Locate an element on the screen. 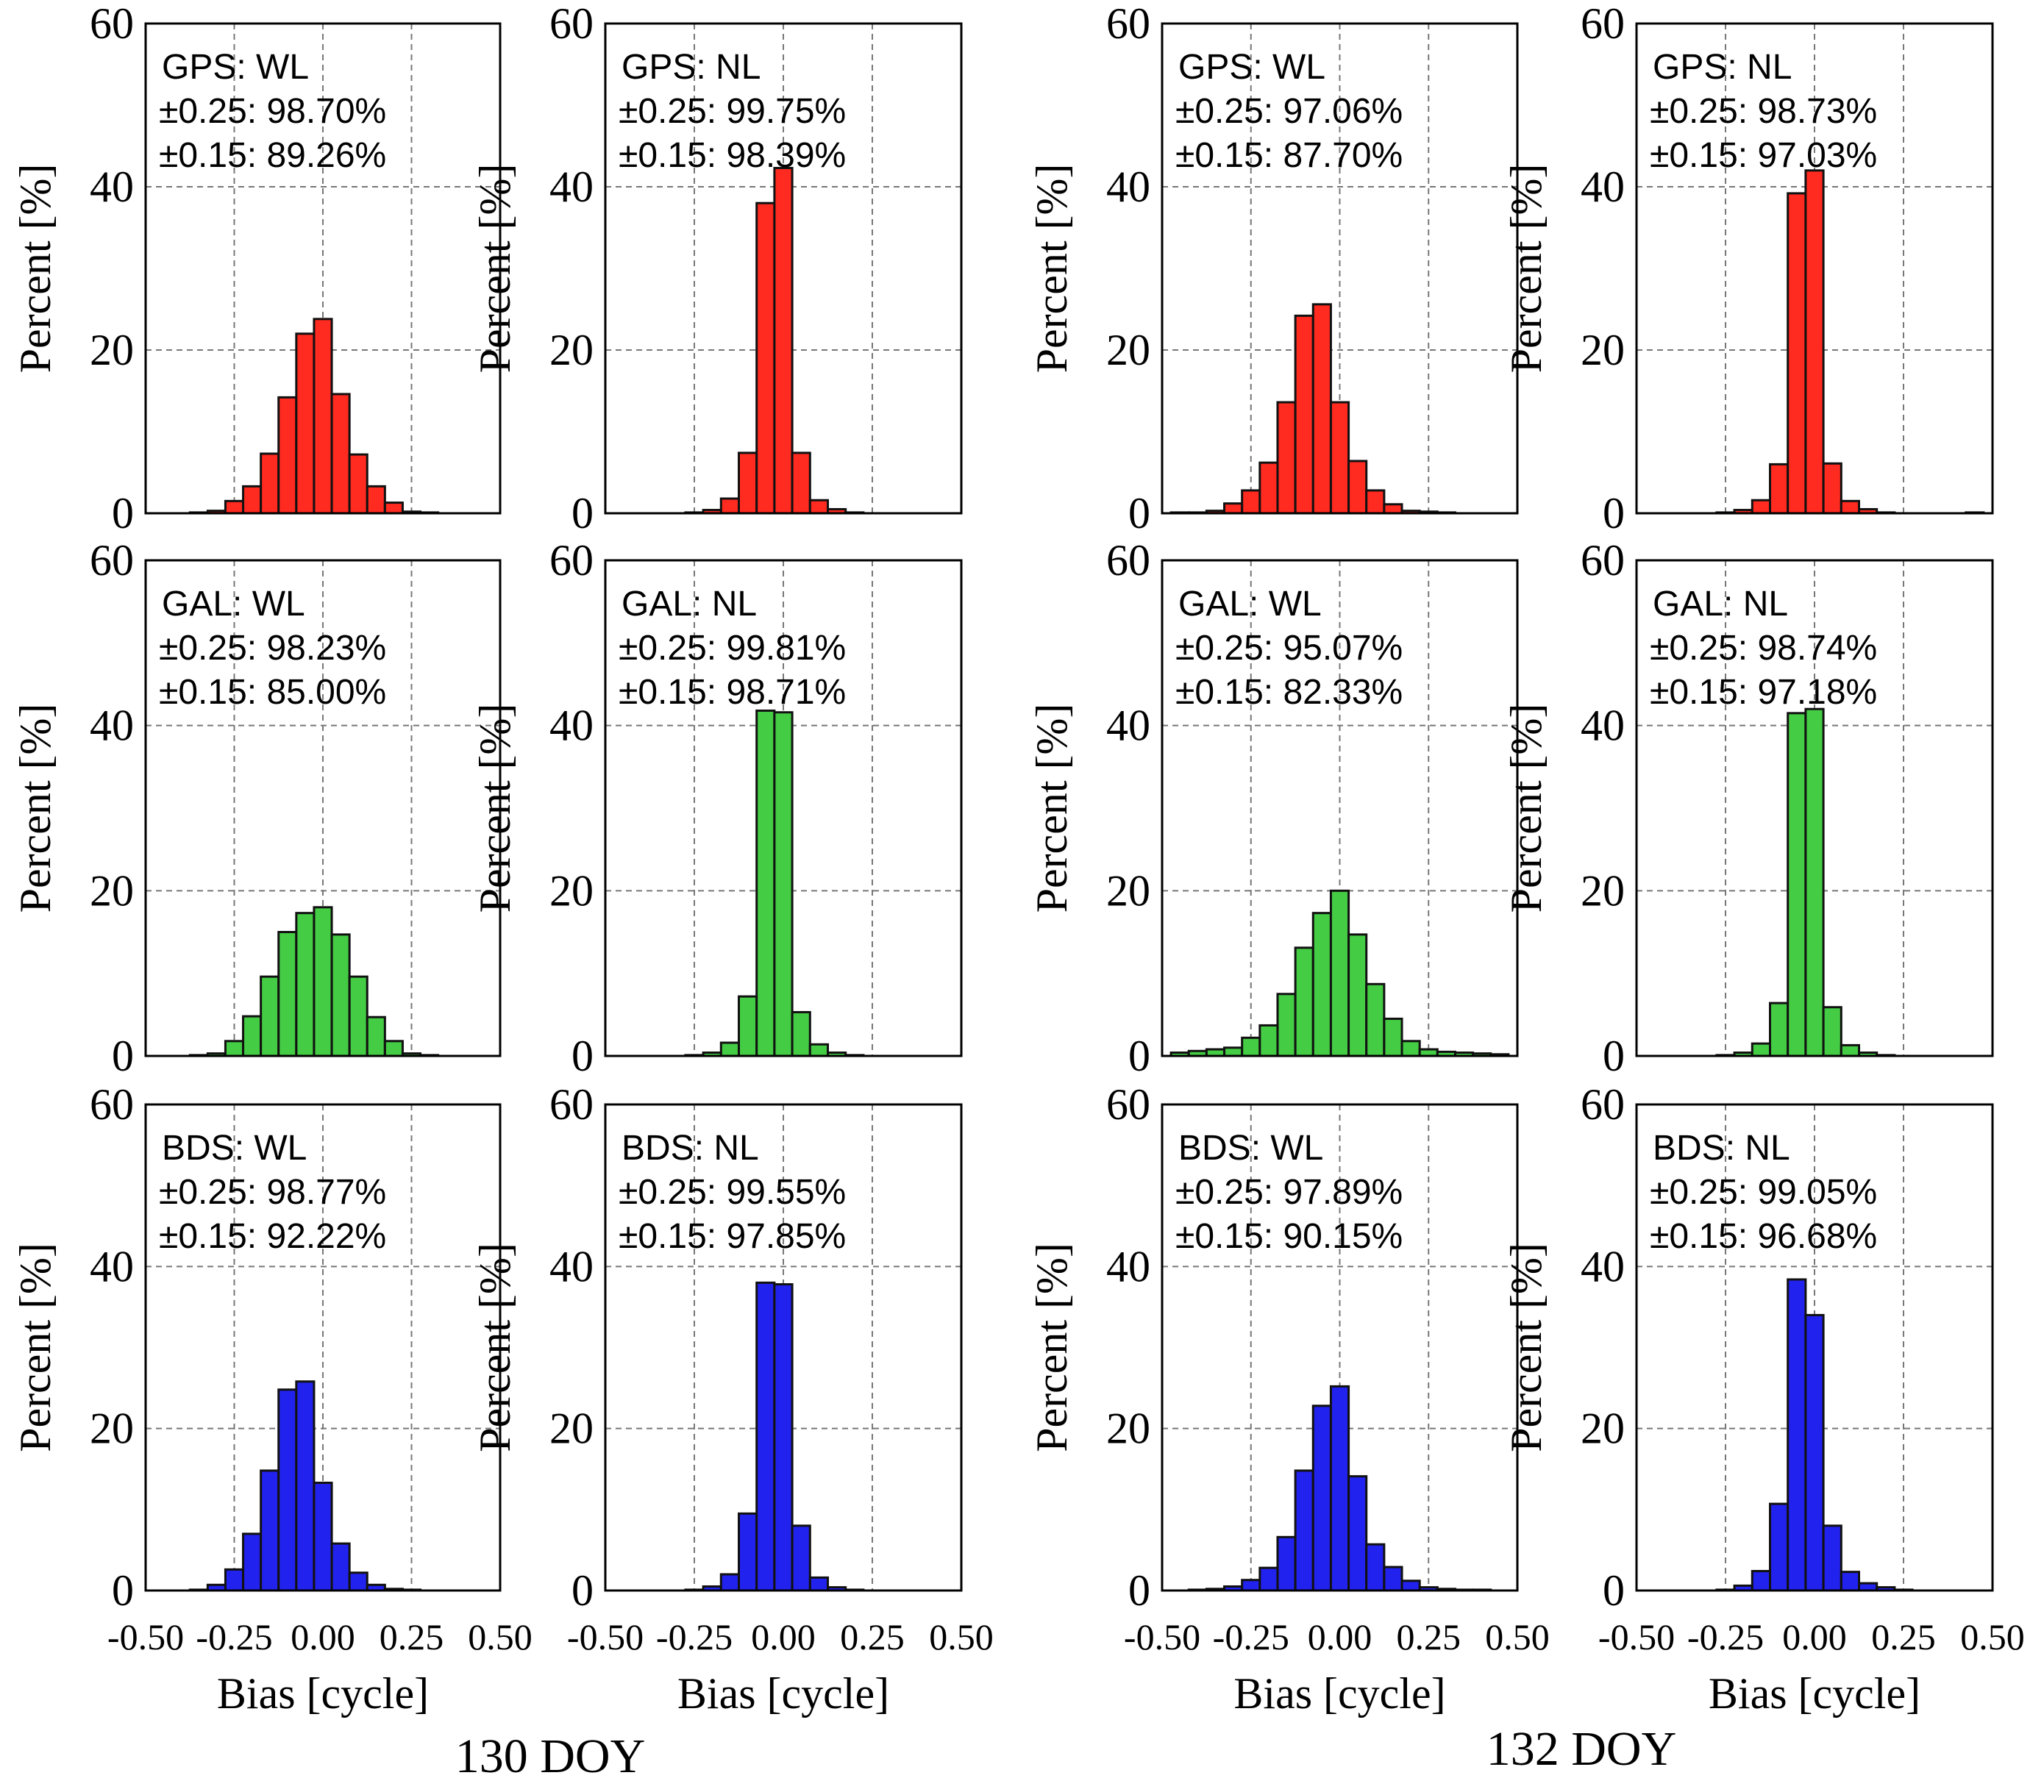 This screenshot has height=1792, width=2044. stat-015: ±0.15: 96.68% is located at coordinates (1763, 1236).